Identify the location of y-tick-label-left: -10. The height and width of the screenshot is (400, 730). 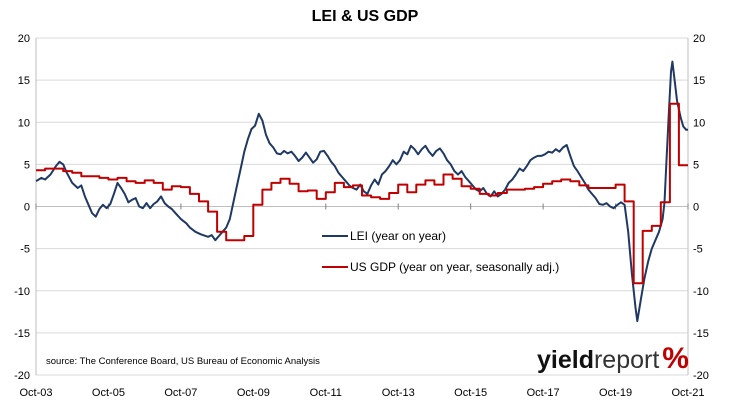
(22, 292).